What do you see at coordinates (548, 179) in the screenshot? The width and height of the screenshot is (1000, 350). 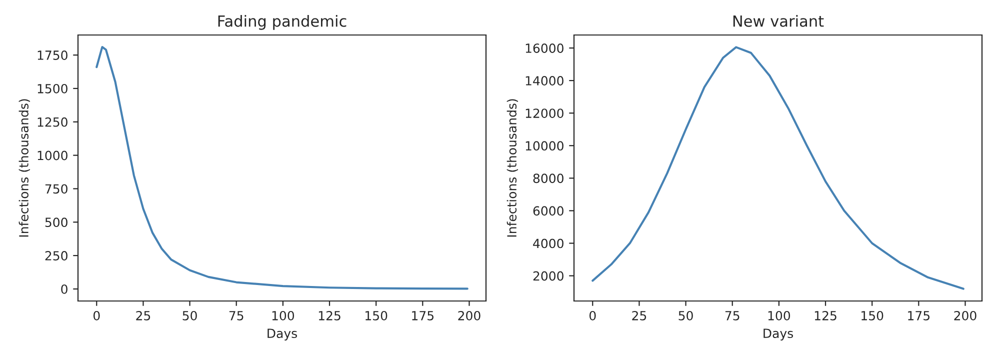 I see `y-tick-label: 8000` at bounding box center [548, 179].